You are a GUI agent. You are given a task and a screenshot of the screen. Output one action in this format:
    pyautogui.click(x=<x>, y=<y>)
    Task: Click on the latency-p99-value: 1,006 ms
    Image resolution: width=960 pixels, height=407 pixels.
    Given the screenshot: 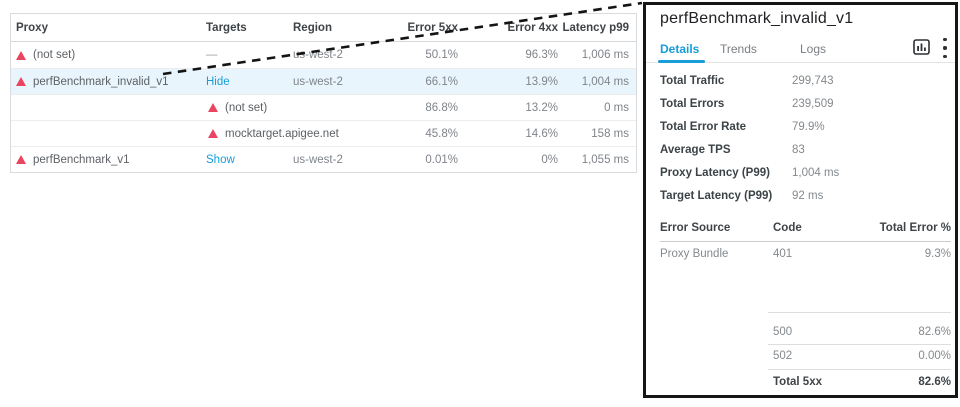 What is the action you would take?
    pyautogui.click(x=605, y=55)
    